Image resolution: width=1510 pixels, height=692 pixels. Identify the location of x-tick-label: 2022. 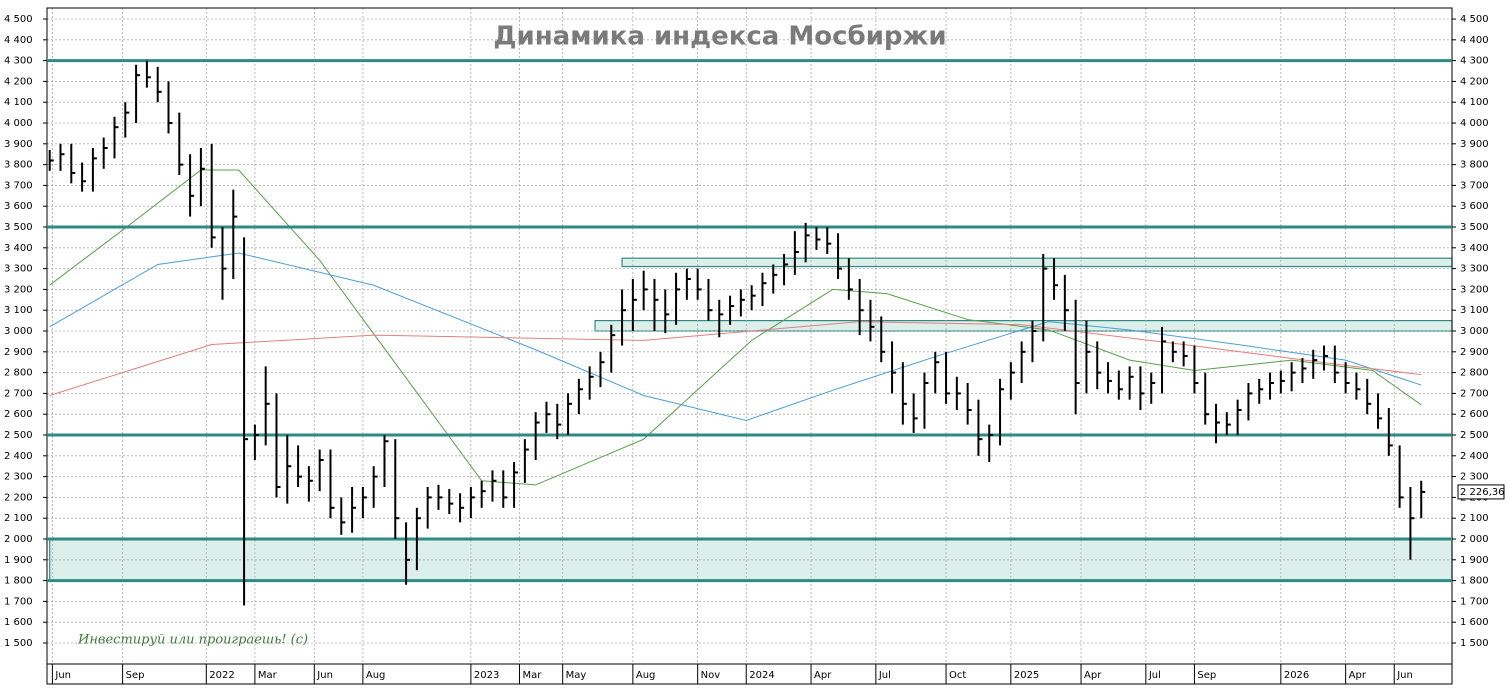
(221, 675).